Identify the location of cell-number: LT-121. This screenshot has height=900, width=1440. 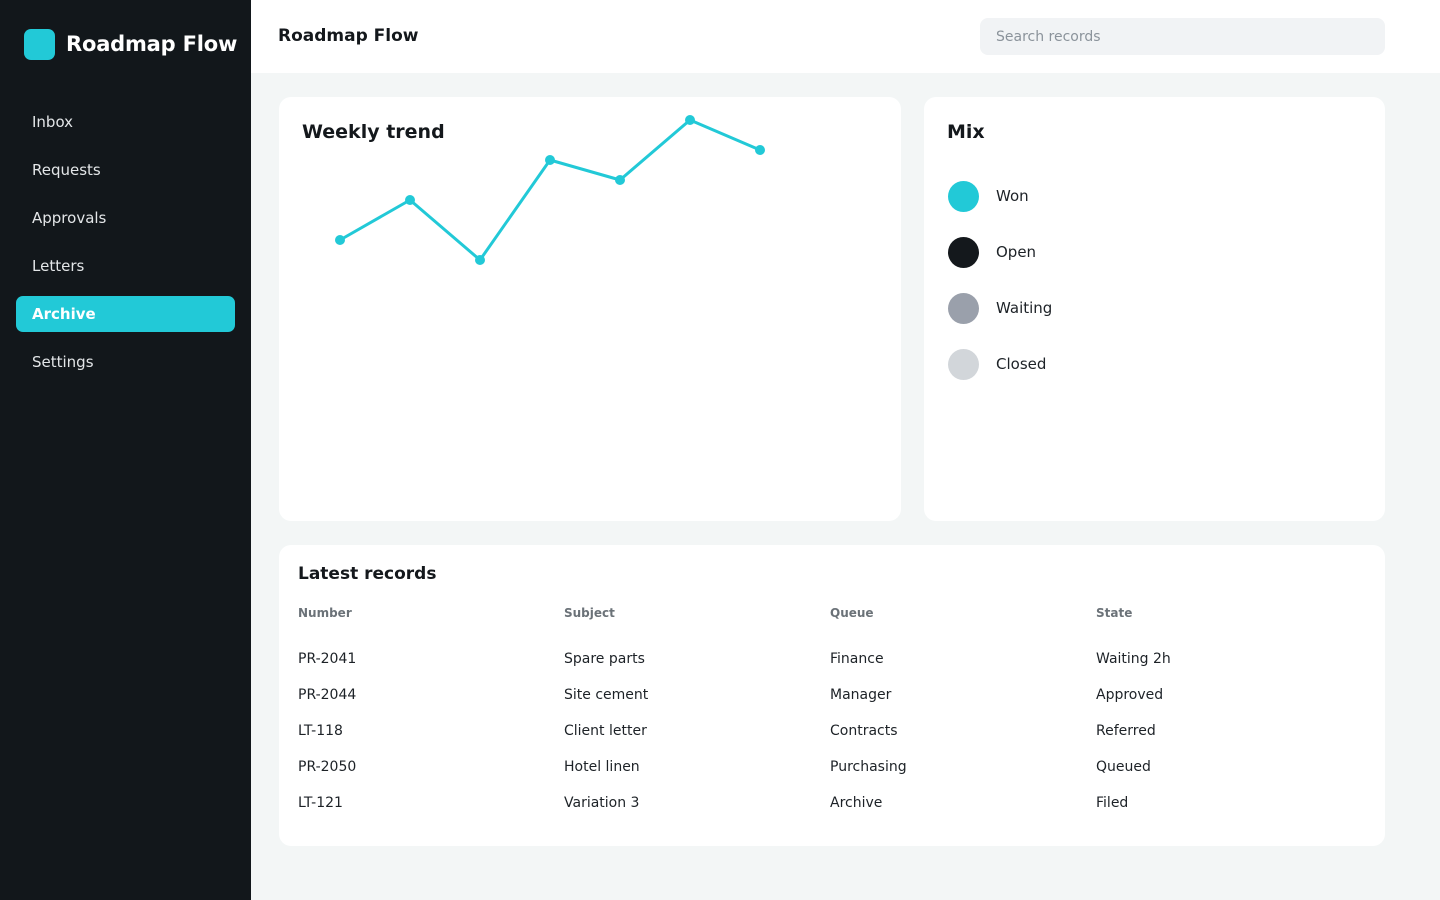
(320, 803).